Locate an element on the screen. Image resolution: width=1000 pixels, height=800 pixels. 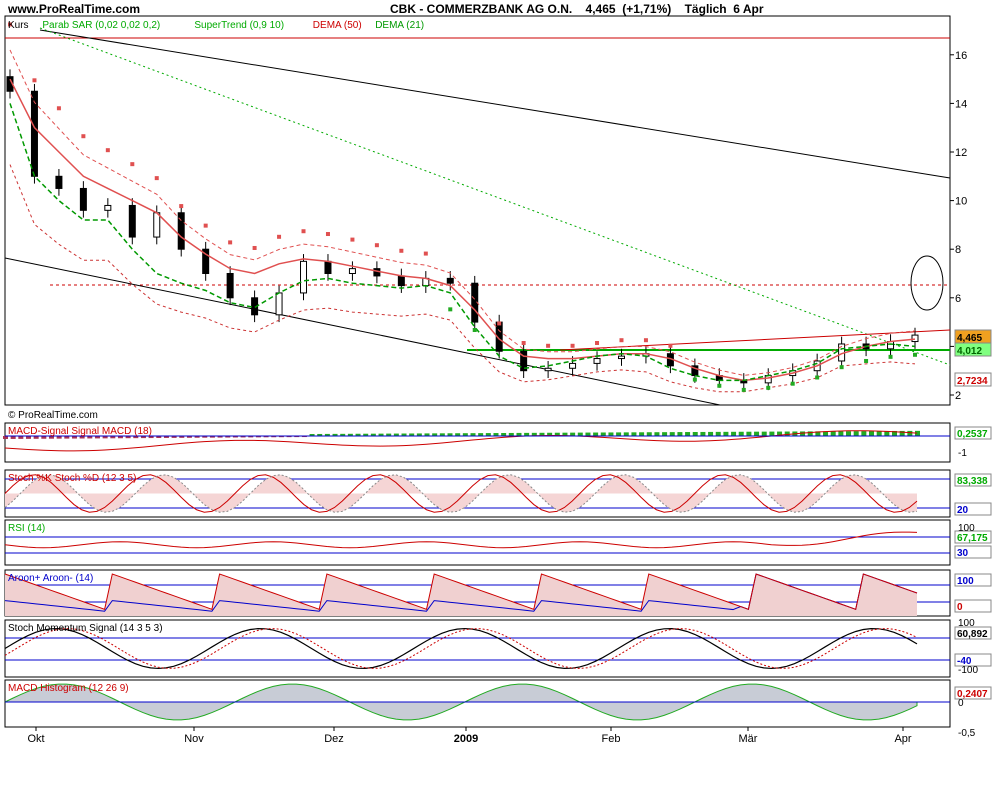
price-y-tick: 2 is located at coordinates (958, 396).